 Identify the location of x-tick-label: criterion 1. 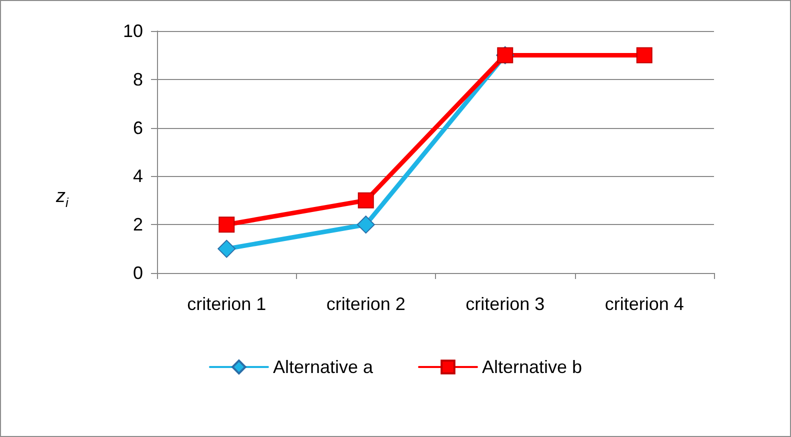
(226, 304).